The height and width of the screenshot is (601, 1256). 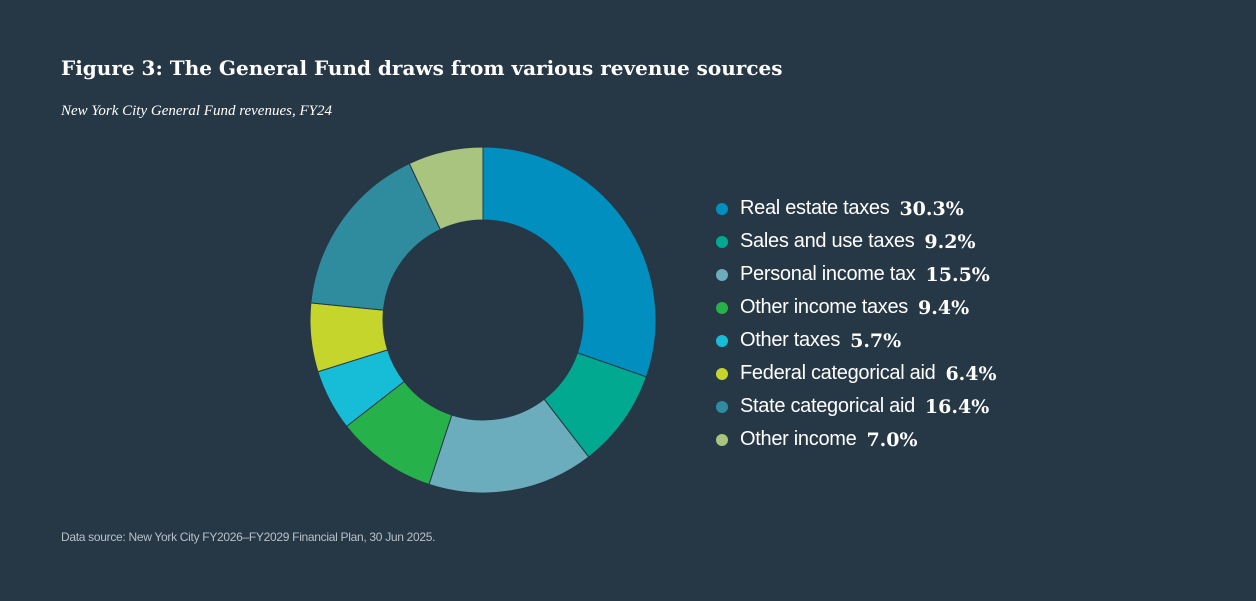 I want to click on legend-item: Other income taxes 9.4%, so click(x=856, y=307).